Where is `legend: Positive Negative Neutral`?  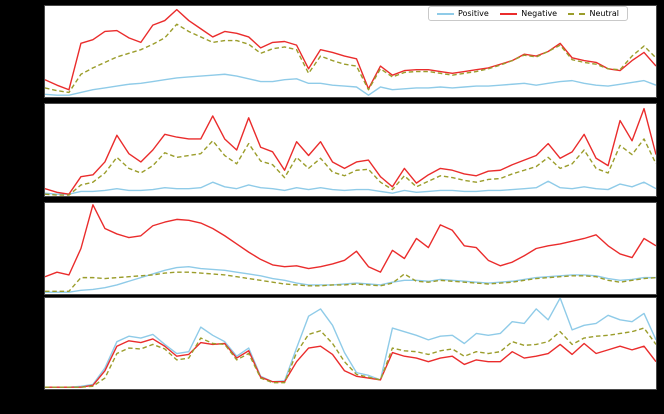
legend: Positive Negative Neutral is located at coordinates (528, 13).